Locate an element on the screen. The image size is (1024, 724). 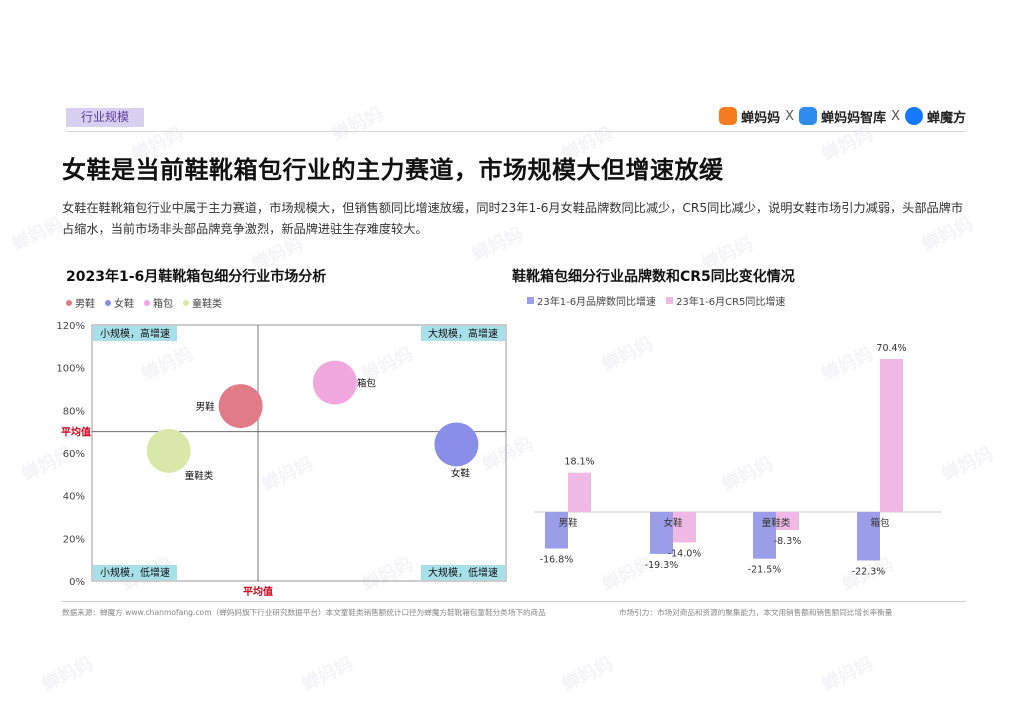
bar-value-label: -19.3% is located at coordinates (662, 565).